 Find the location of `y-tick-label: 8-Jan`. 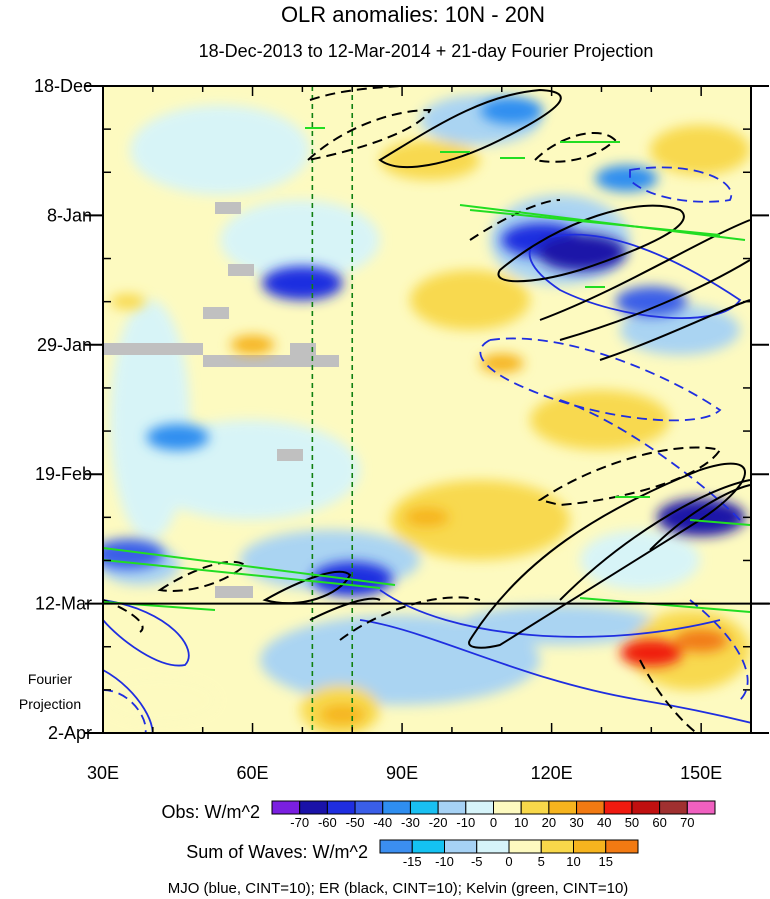

y-tick-label: 8-Jan is located at coordinates (69, 215).